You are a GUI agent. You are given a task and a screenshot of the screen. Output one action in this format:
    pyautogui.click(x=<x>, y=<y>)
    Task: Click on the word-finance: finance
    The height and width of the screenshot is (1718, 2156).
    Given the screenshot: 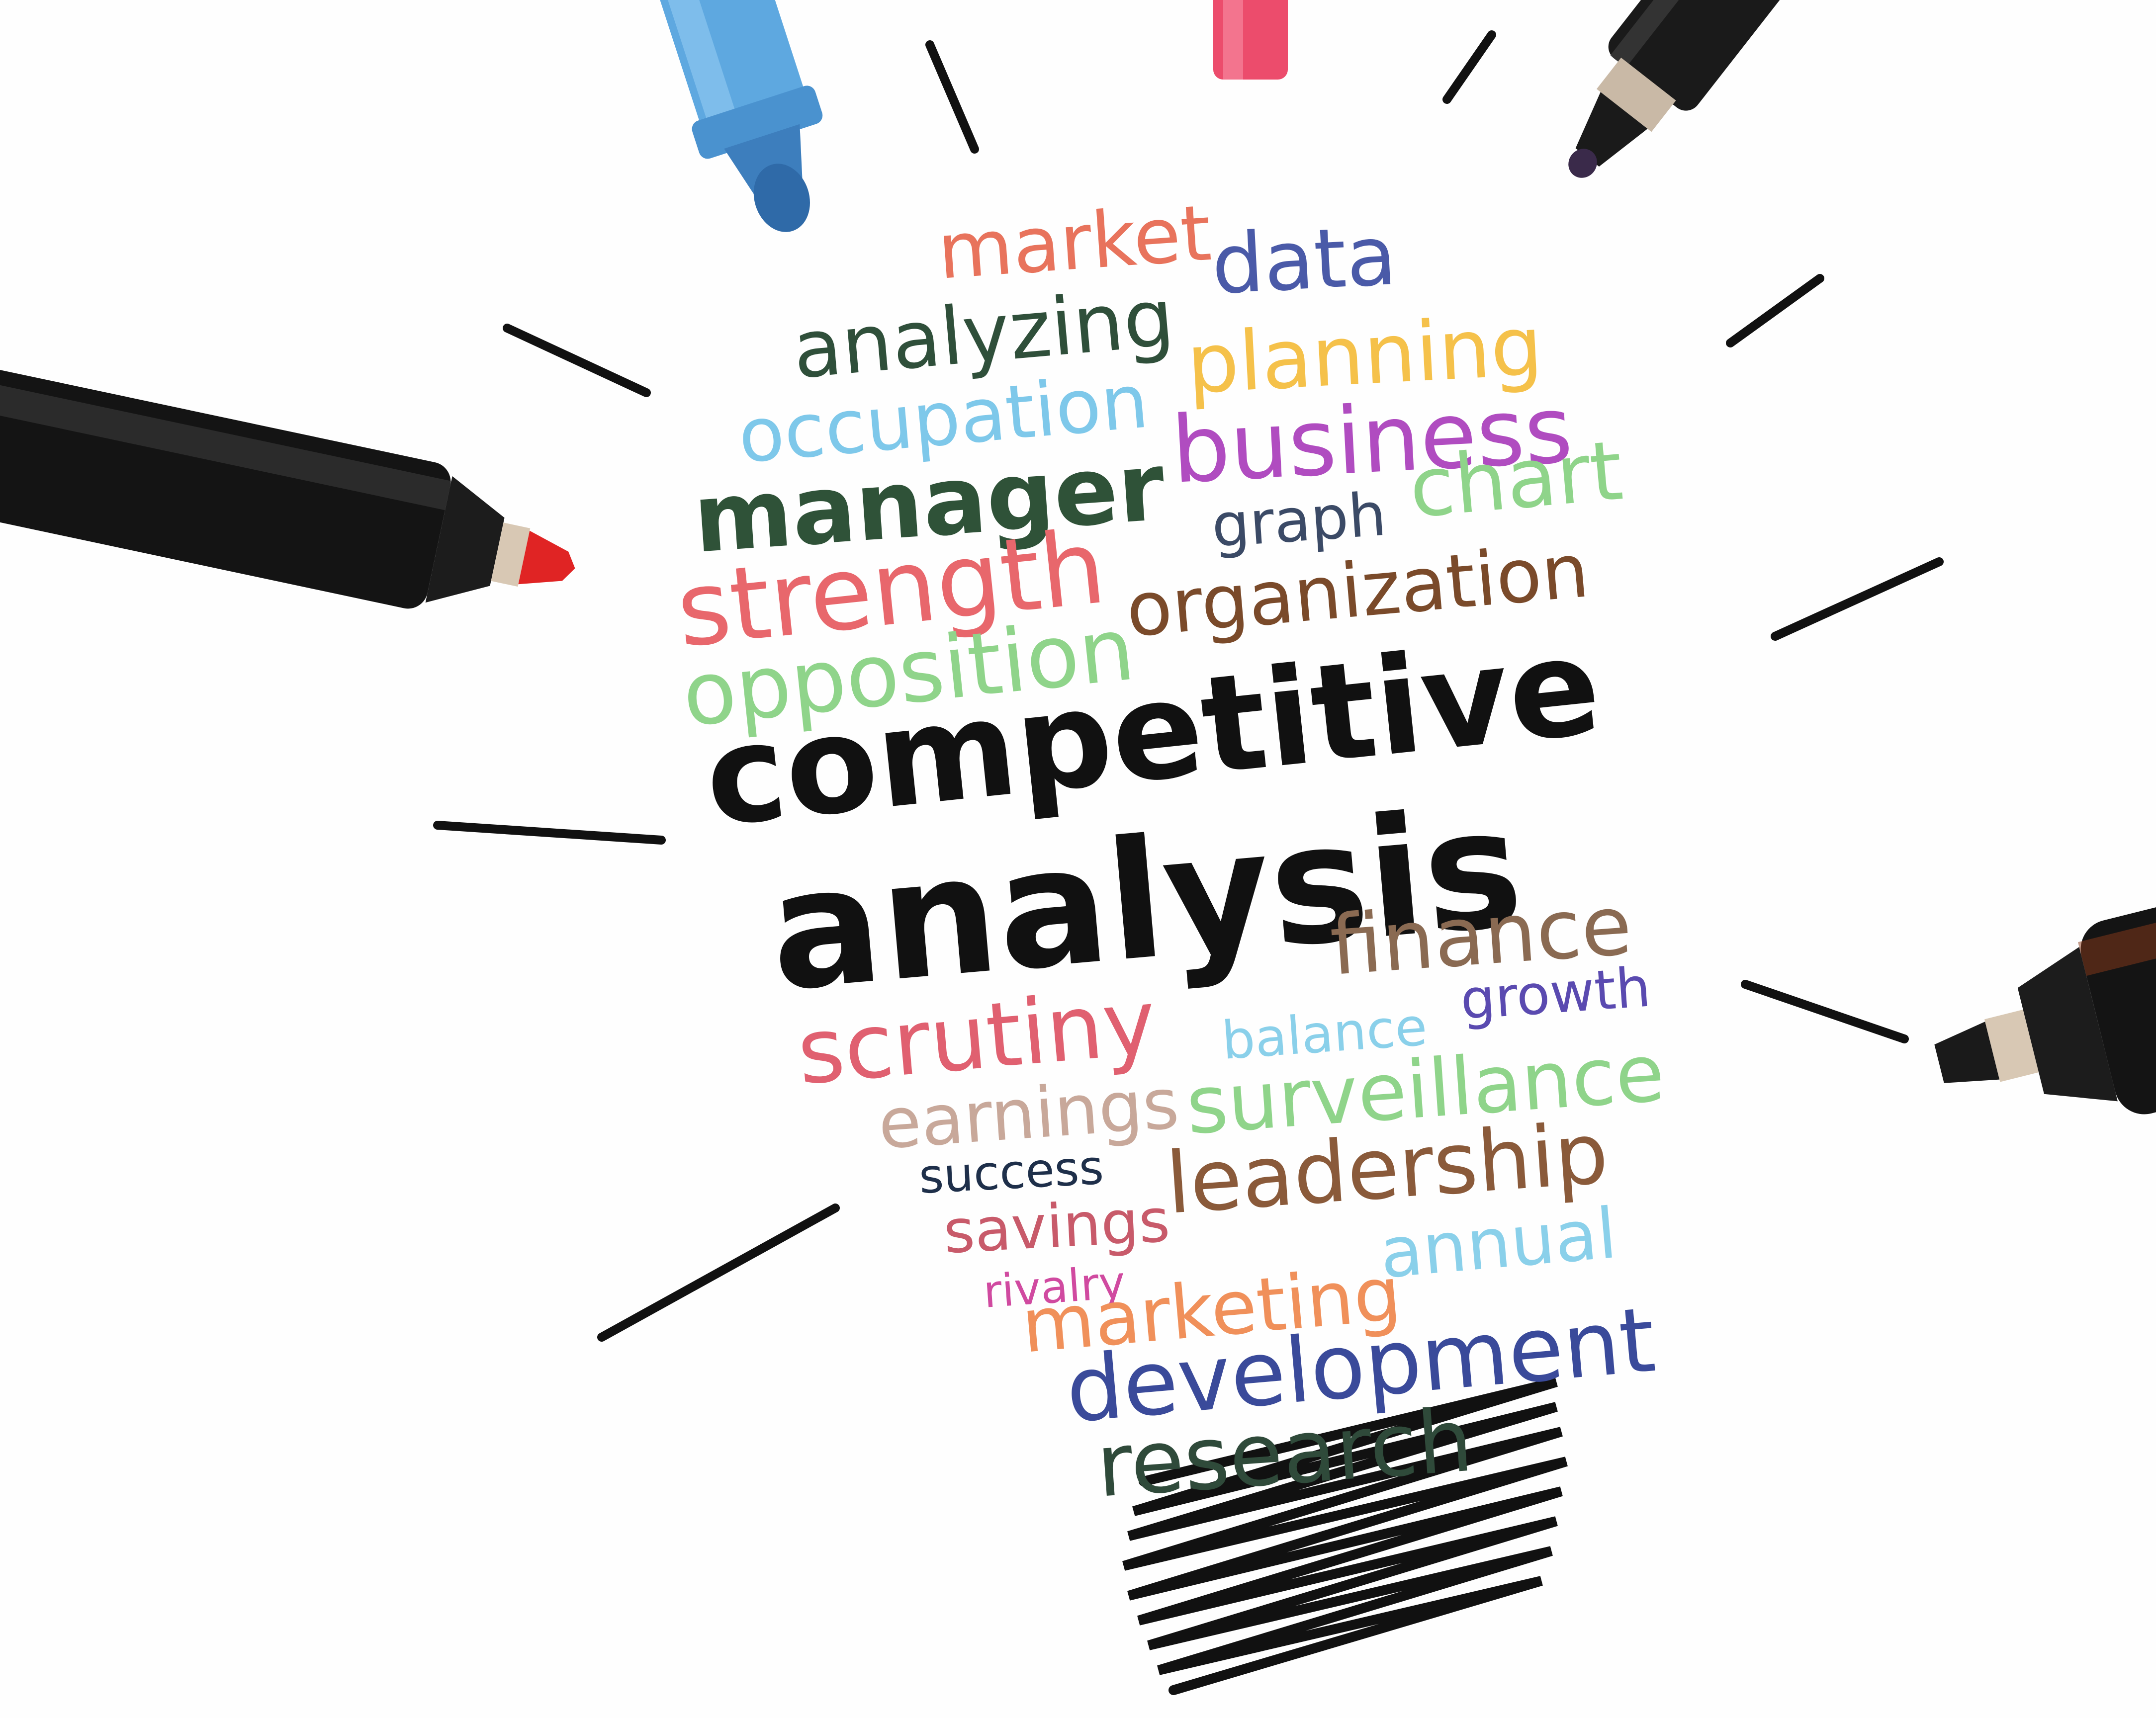 What is the action you would take?
    pyautogui.click(x=1480, y=935)
    